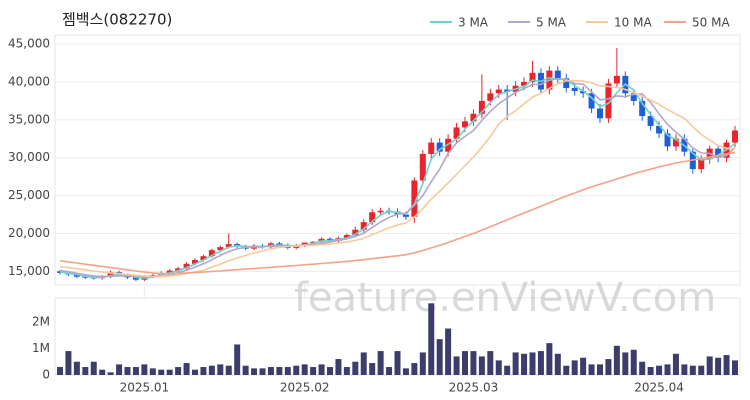 The height and width of the screenshot is (400, 750). What do you see at coordinates (41, 321) in the screenshot?
I see `y-tick-label: 2M` at bounding box center [41, 321].